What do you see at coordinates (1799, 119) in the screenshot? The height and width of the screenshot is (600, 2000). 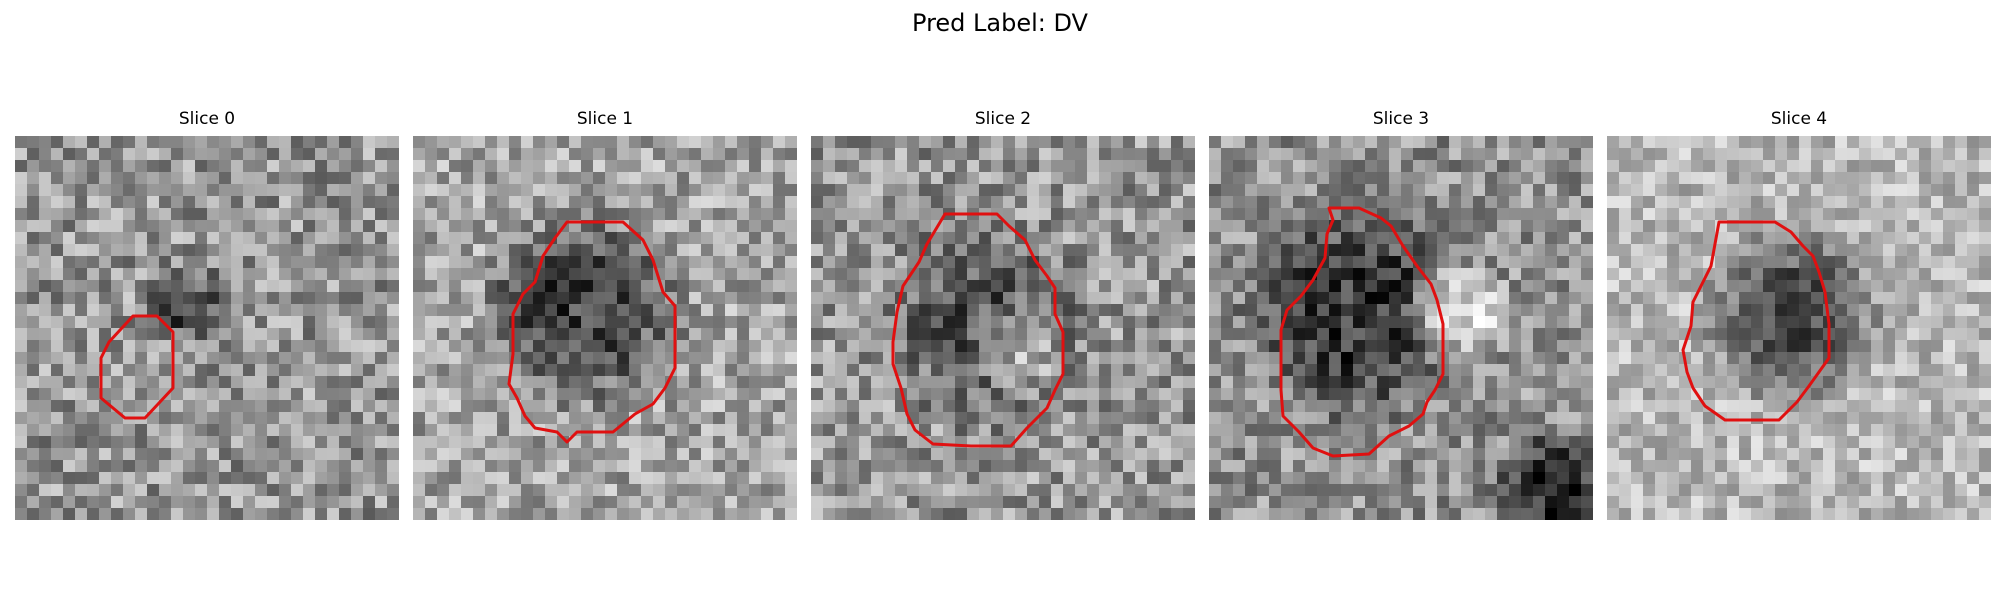 I see `slice-title-4: Slice 4` at bounding box center [1799, 119].